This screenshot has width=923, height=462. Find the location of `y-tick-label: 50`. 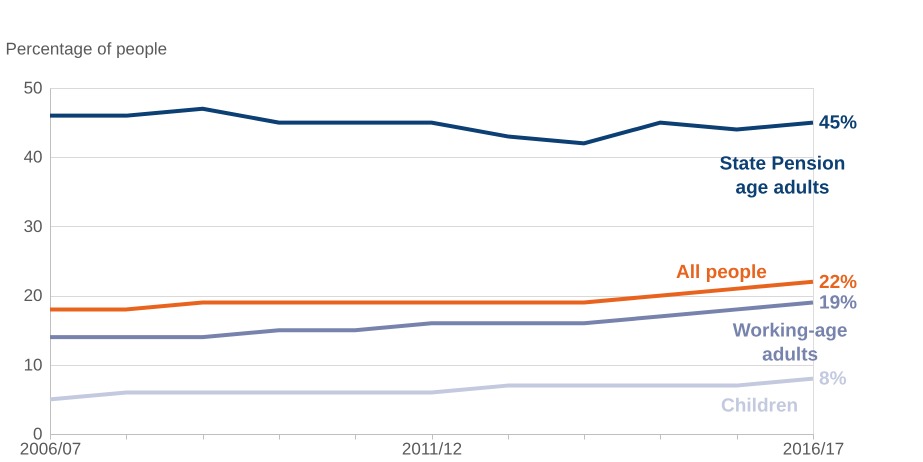

y-tick-label: 50 is located at coordinates (33, 88).